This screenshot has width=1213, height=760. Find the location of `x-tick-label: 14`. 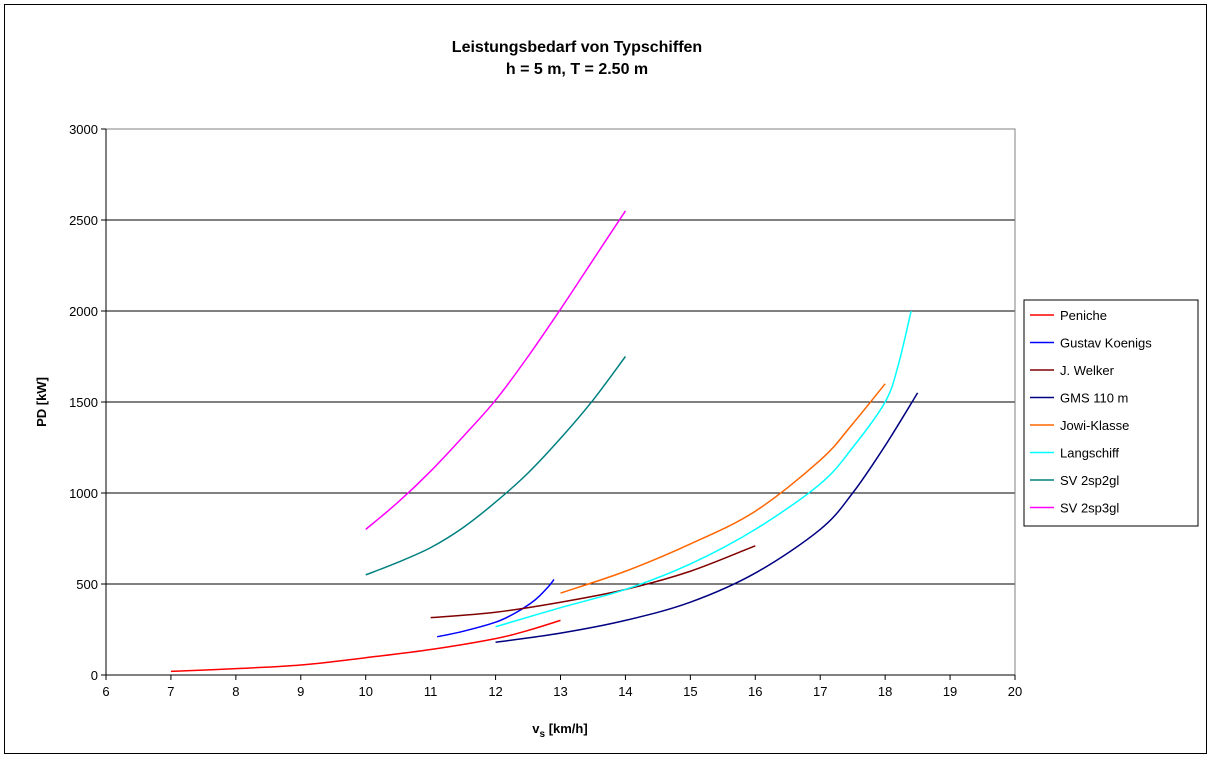

x-tick-label: 14 is located at coordinates (625, 691).